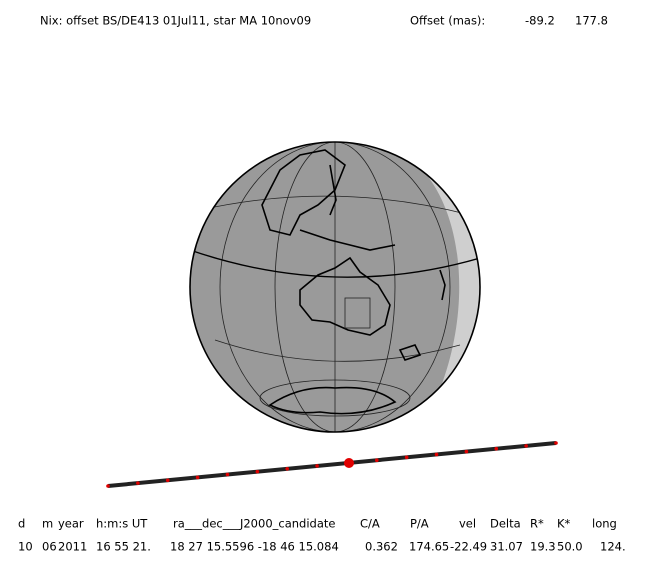 Image resolution: width=646 pixels, height=568 pixels. What do you see at coordinates (381, 547) in the screenshot?
I see `table-cell: 0.362` at bounding box center [381, 547].